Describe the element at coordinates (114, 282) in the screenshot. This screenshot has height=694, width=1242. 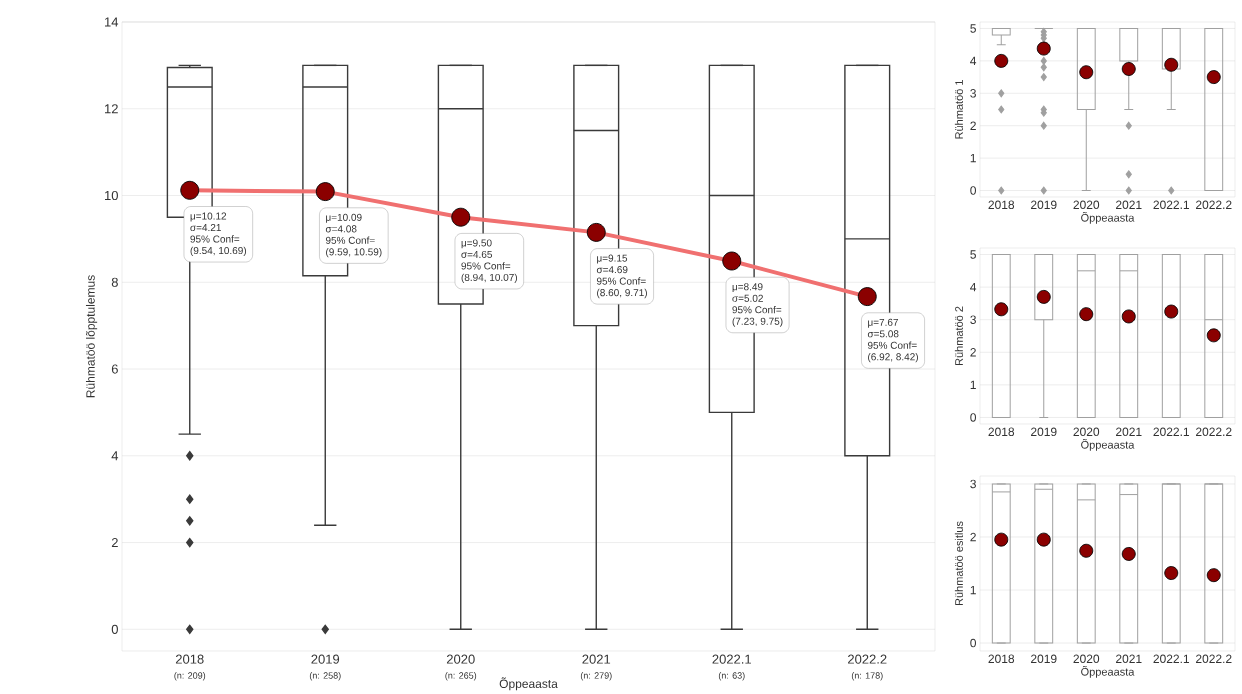
I see `y-tick-label: 8` at that location.